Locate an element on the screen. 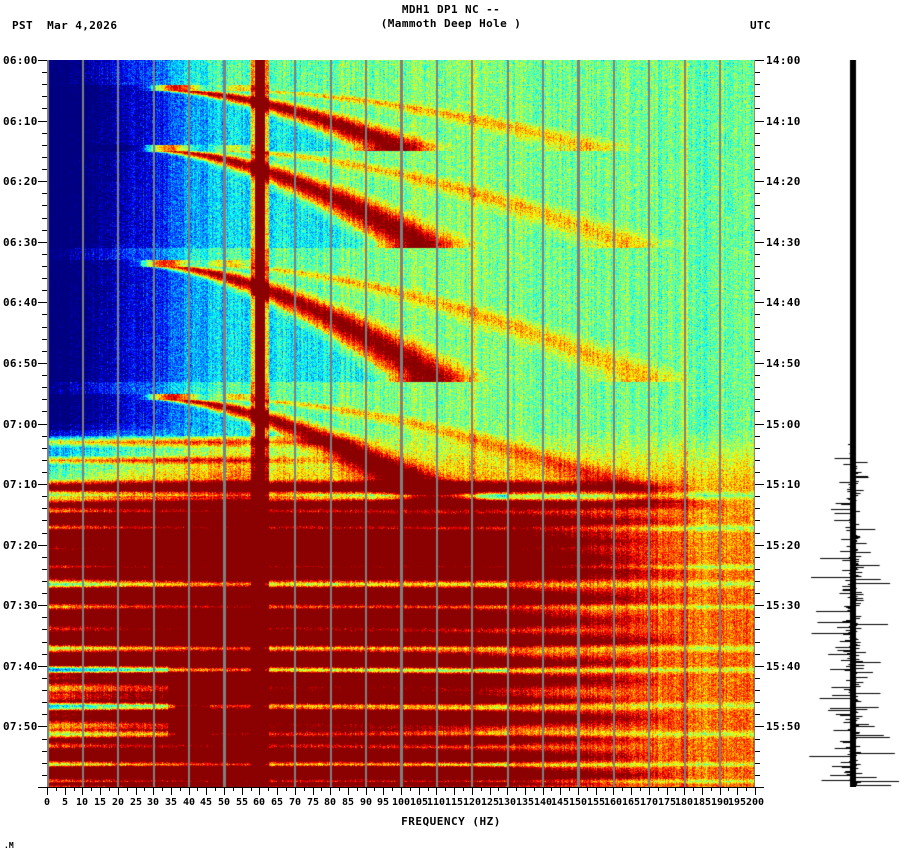  frequency-tick-label: 155 is located at coordinates (596, 802).